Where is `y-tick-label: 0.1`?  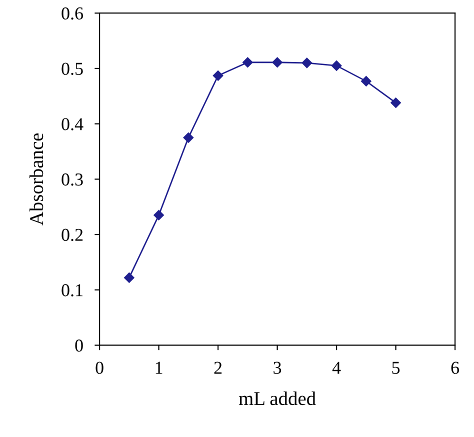
y-tick-label: 0.1 is located at coordinates (72, 290).